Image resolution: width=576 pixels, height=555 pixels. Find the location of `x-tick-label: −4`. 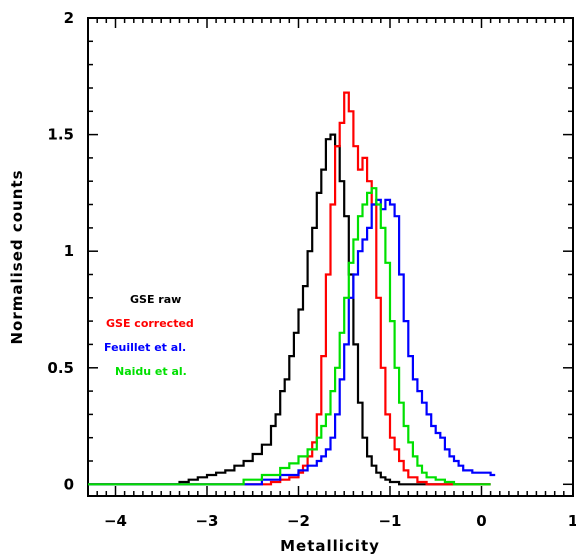

x-tick-label: −4 is located at coordinates (115, 521).